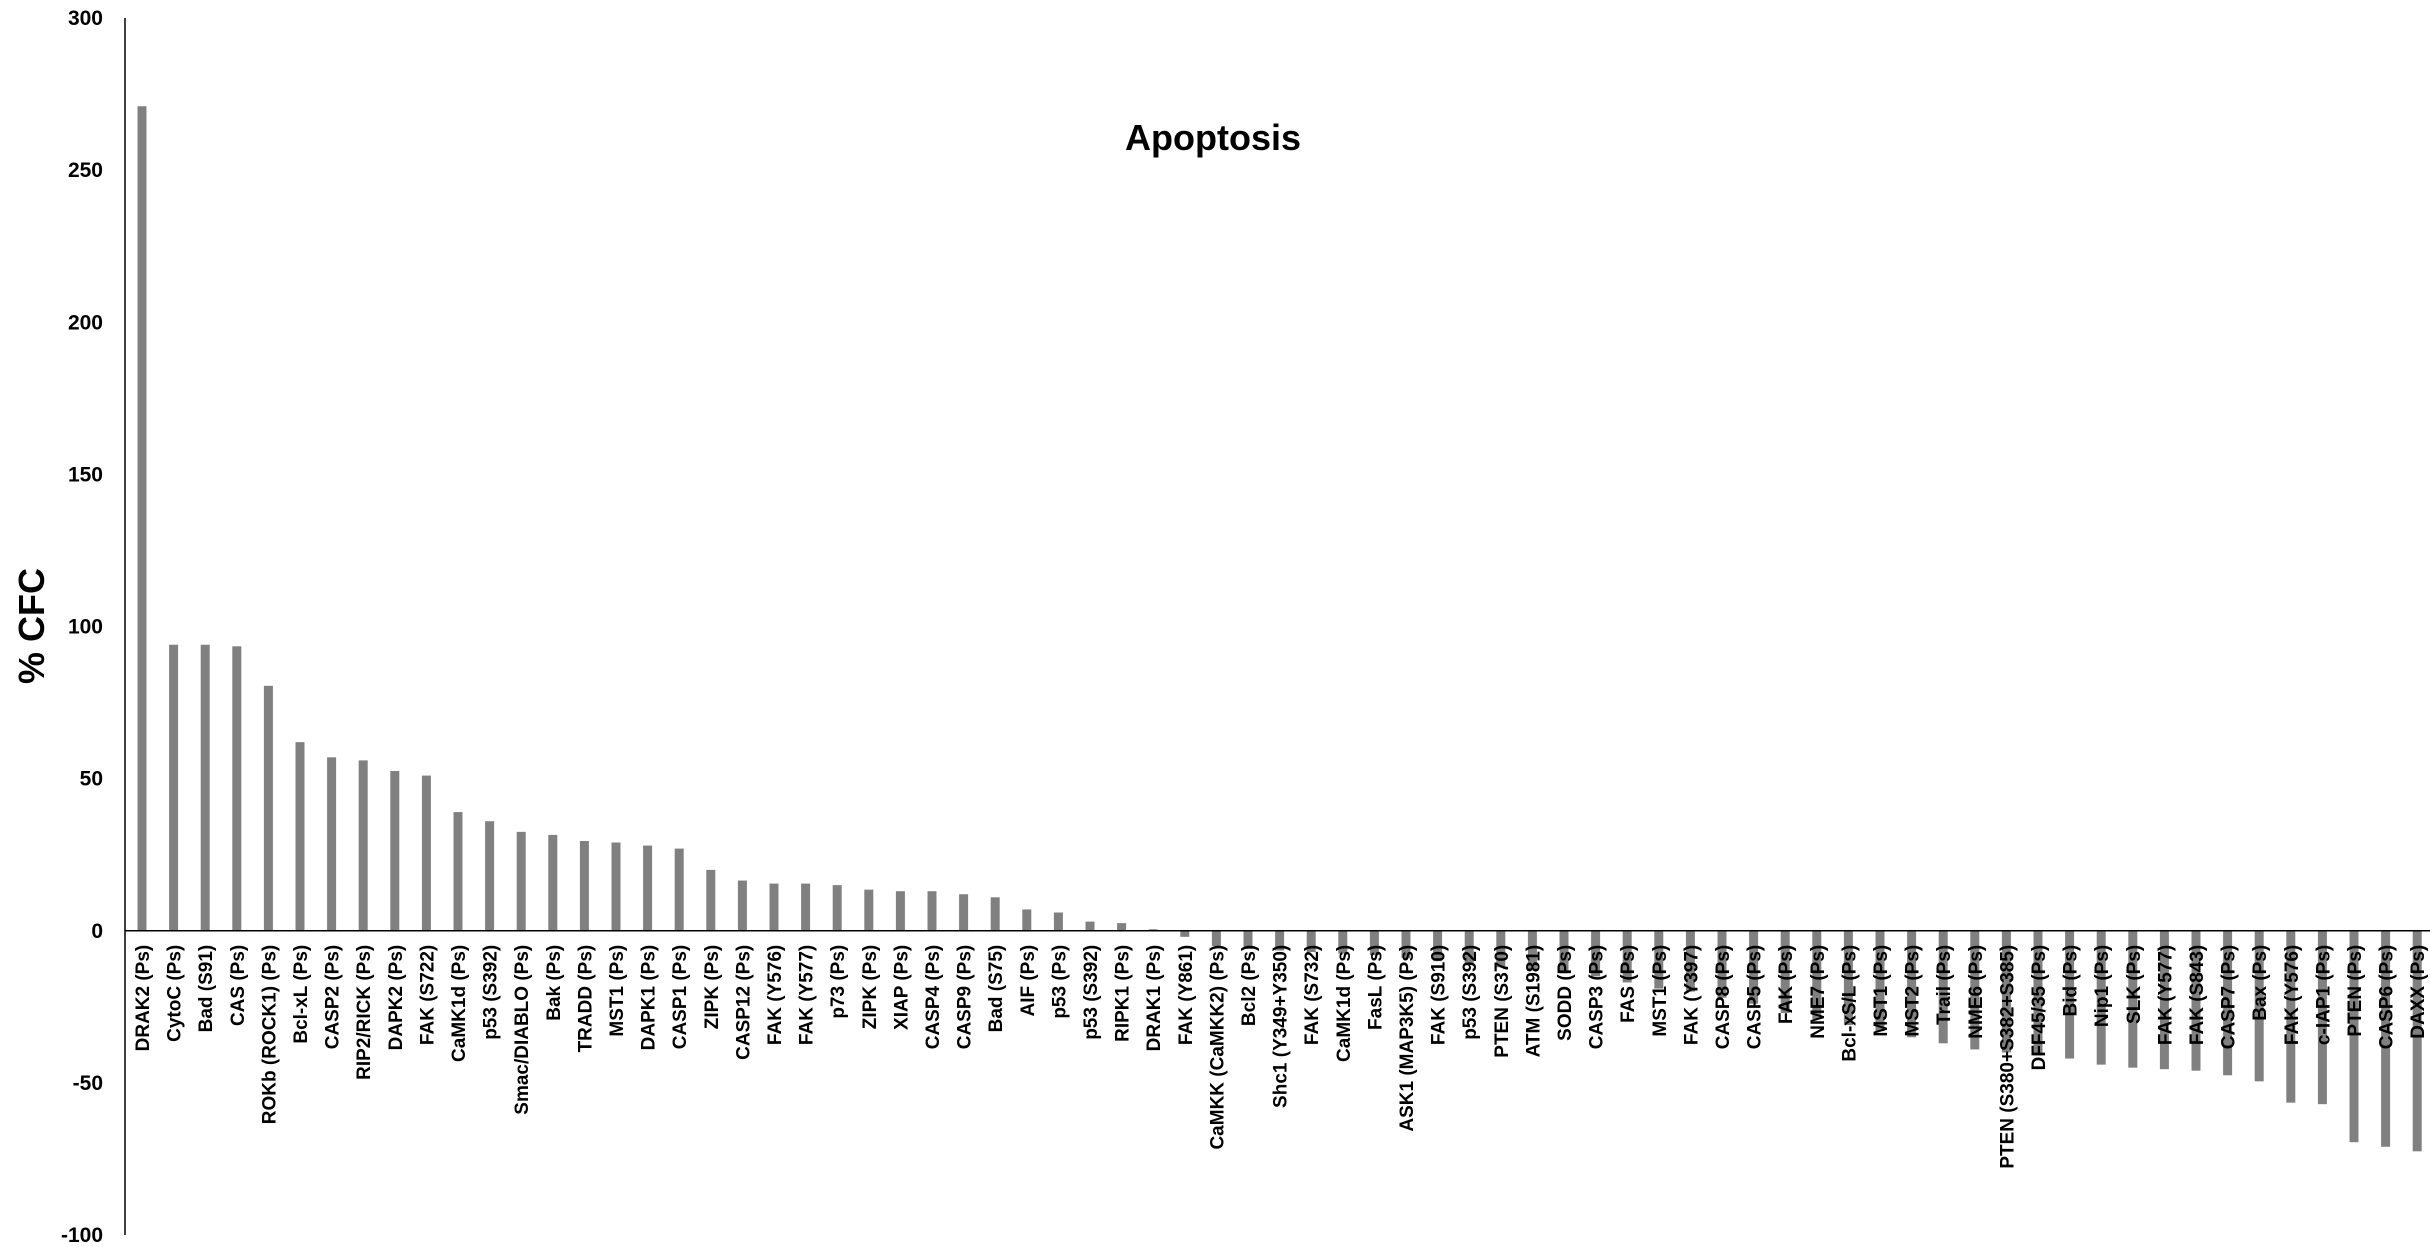  What do you see at coordinates (1028, 981) in the screenshot?
I see `category-label: AIF (Ps)` at bounding box center [1028, 981].